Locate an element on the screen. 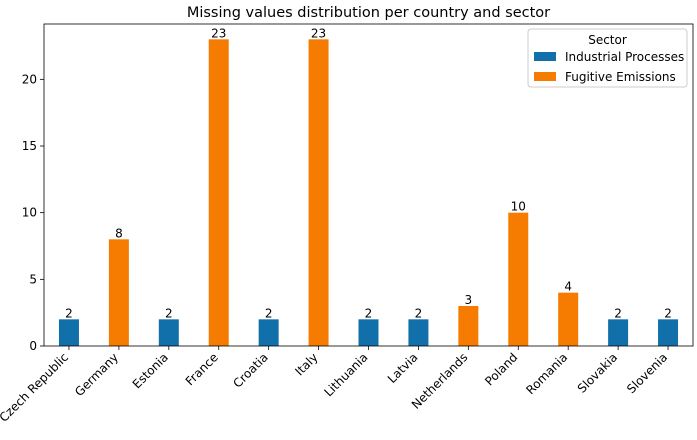 This screenshot has width=697, height=440. y-tick-label: 20 is located at coordinates (29, 79).